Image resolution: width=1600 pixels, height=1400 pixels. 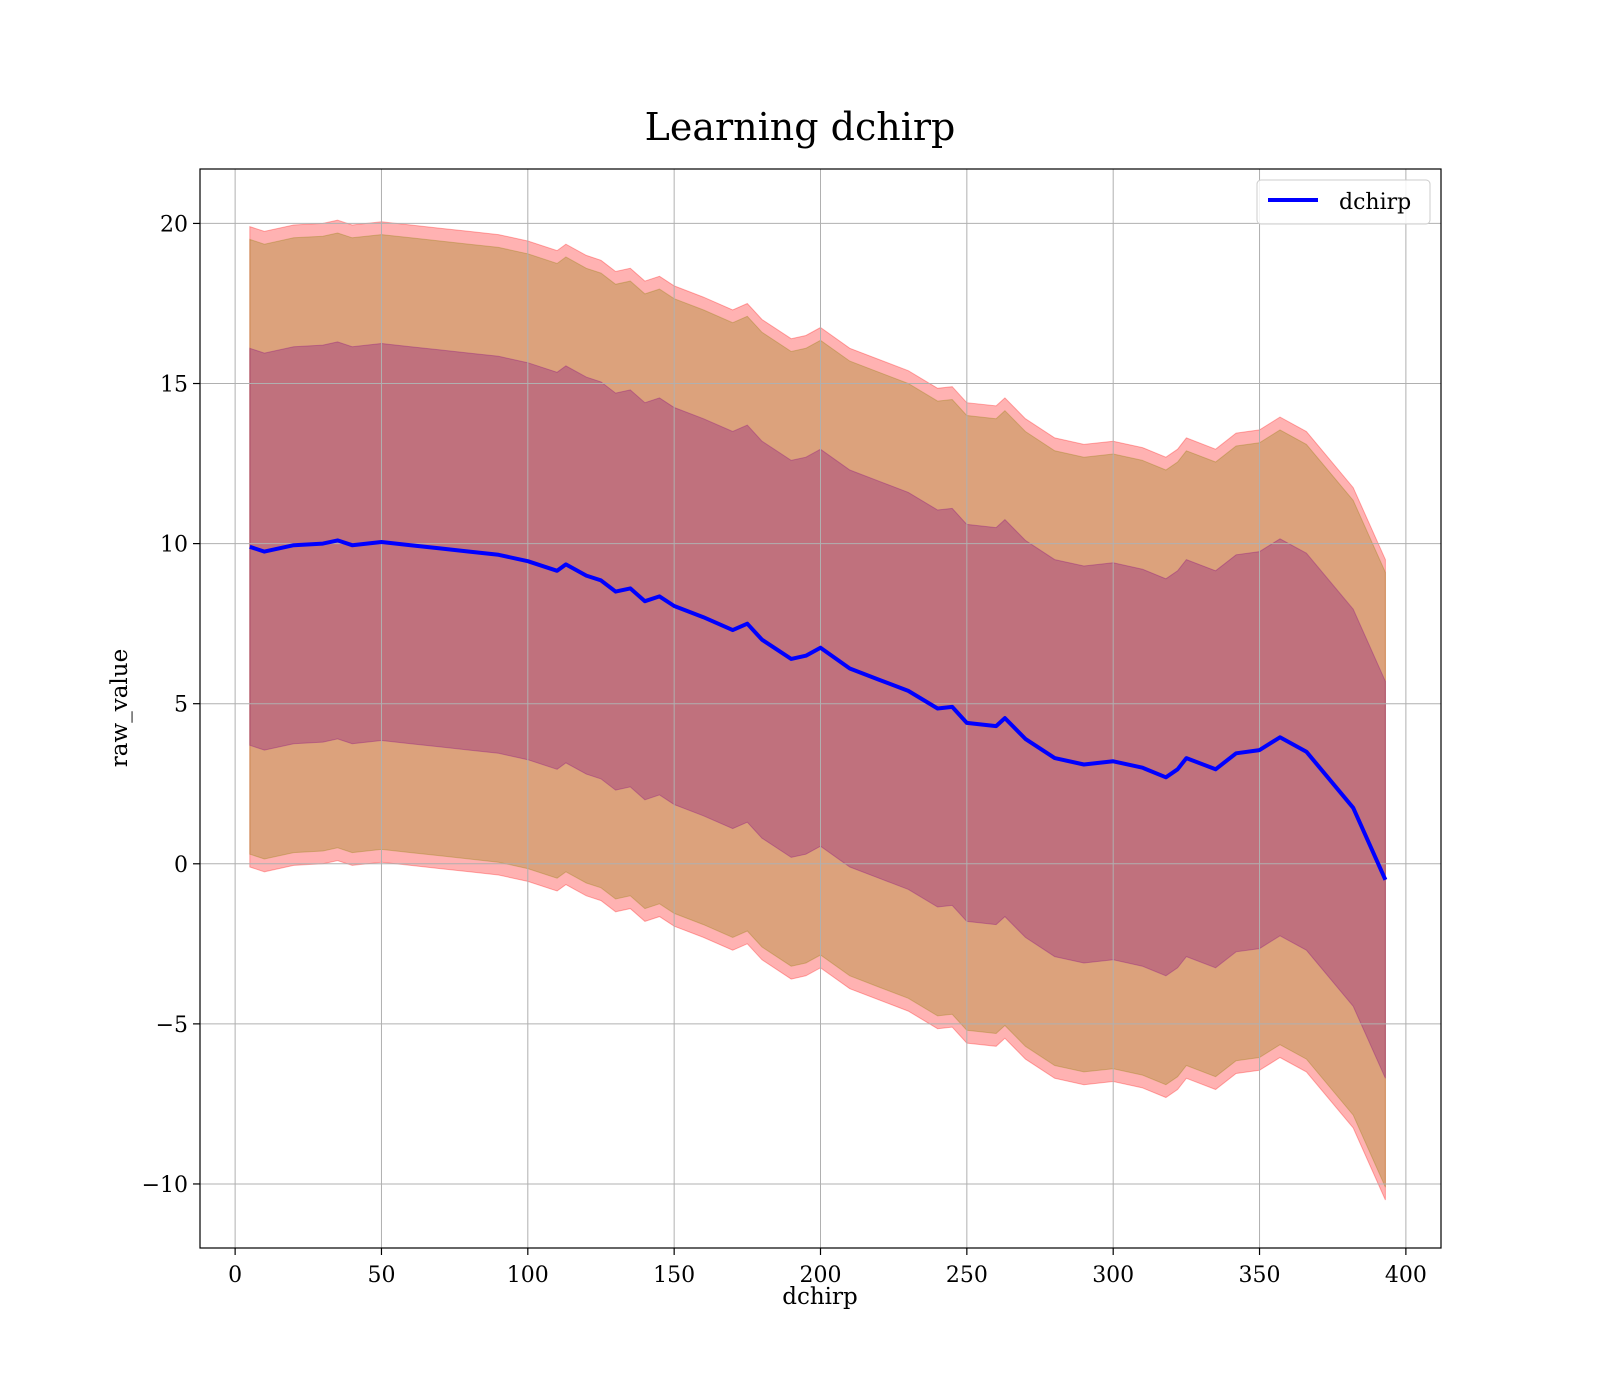 What do you see at coordinates (528, 1275) in the screenshot?
I see `x-tick-label: 100` at bounding box center [528, 1275].